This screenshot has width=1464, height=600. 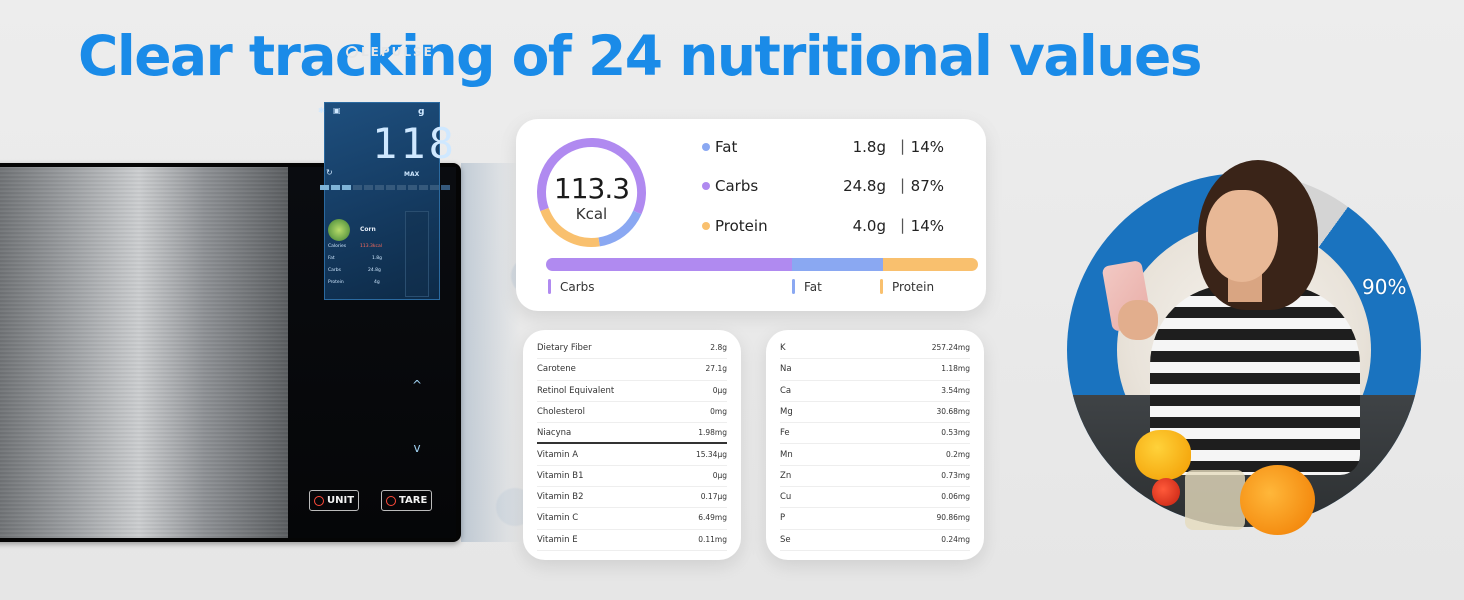 I want to click on down-arrow-button: v, so click(x=417, y=448).